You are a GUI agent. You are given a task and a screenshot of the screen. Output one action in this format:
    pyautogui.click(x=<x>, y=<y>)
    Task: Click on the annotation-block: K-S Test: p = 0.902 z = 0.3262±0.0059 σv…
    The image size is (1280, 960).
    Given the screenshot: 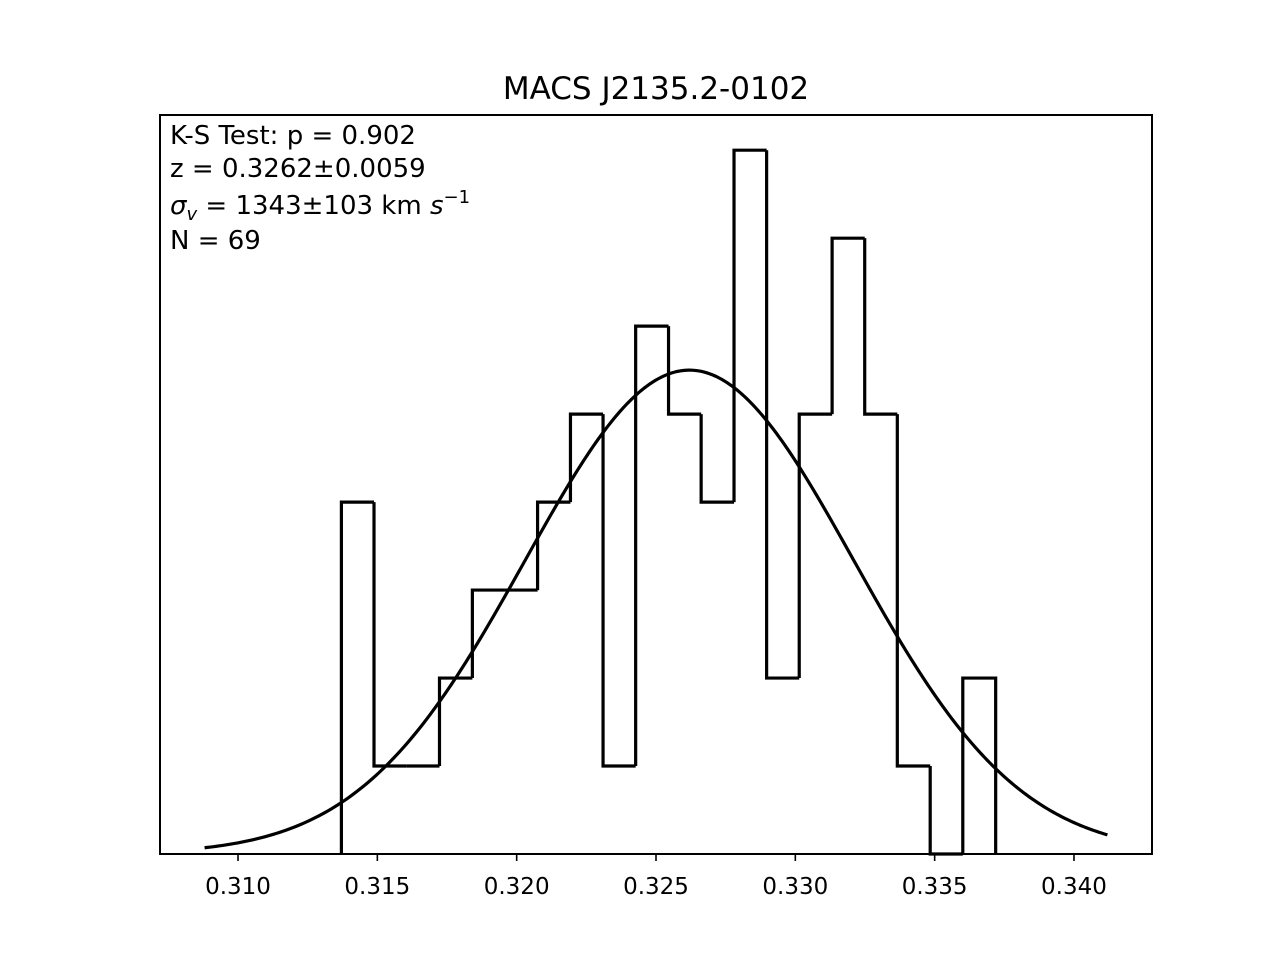 What is the action you would take?
    pyautogui.click(x=320, y=188)
    